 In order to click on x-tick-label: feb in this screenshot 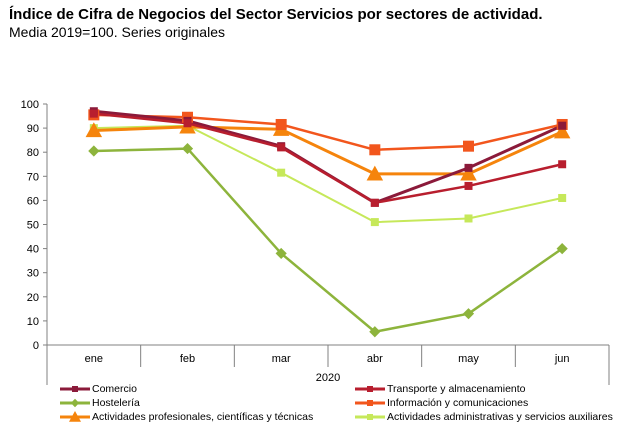, I will do `click(187, 359)`.